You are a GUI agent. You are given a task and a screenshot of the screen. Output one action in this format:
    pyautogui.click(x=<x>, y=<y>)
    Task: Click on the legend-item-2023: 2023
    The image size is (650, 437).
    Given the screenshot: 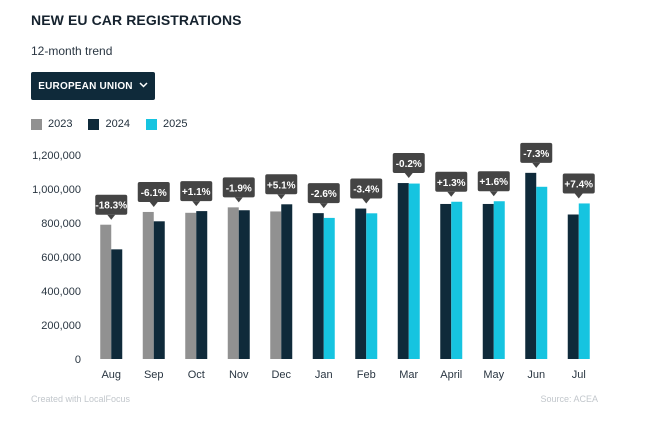 What is the action you would take?
    pyautogui.click(x=51, y=124)
    